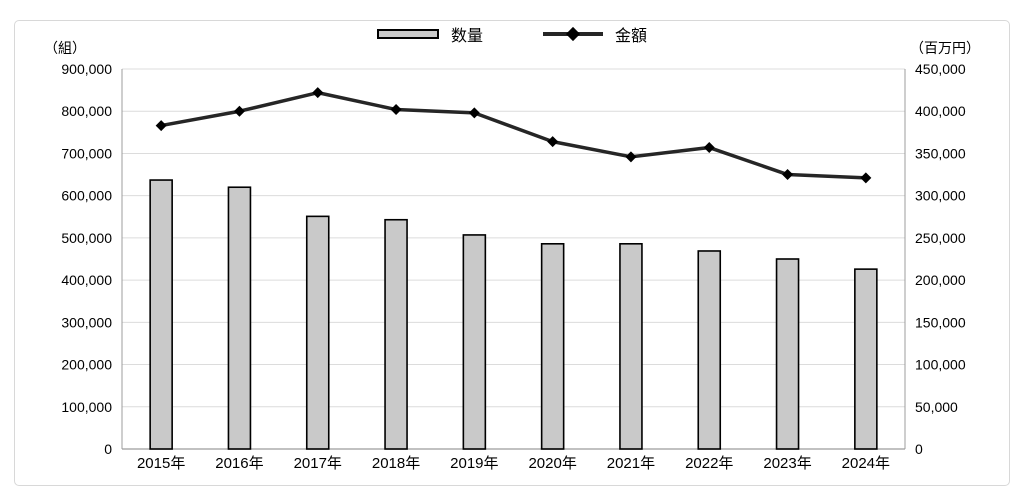 The width and height of the screenshot is (1024, 500). I want to click on bar-2016年, so click(239, 318).